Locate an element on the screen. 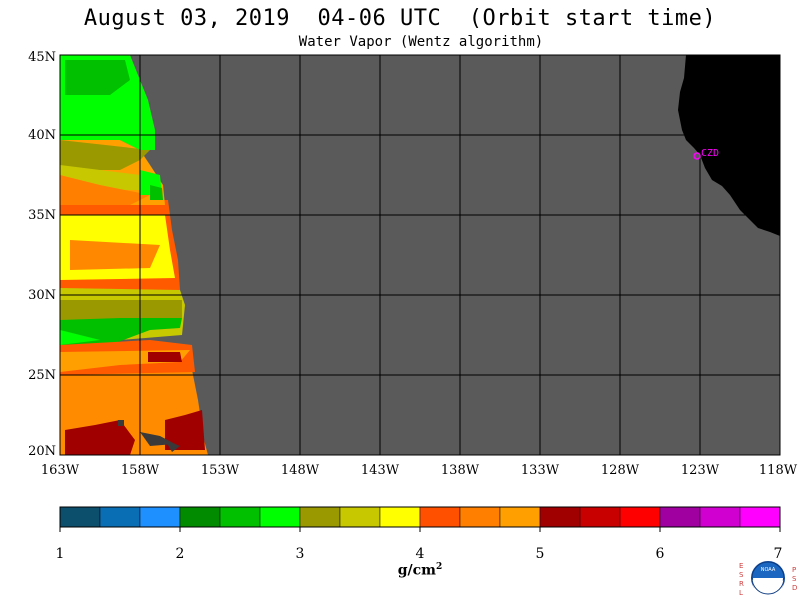  station-label: CZD is located at coordinates (710, 153).